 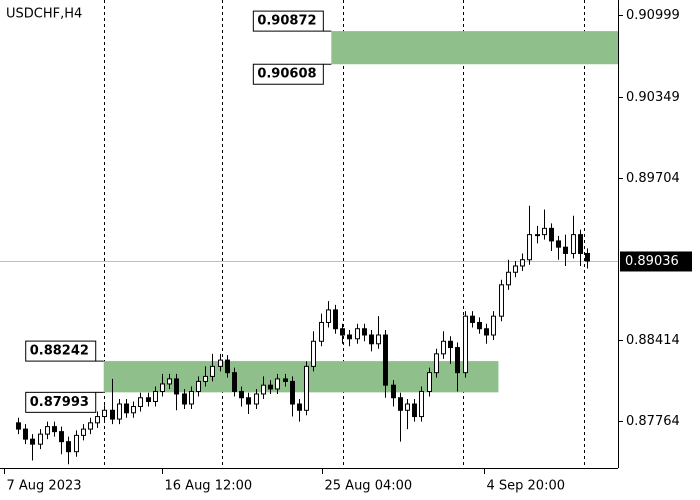 What do you see at coordinates (652, 261) in the screenshot?
I see `current-price-label: 0.89036` at bounding box center [652, 261].